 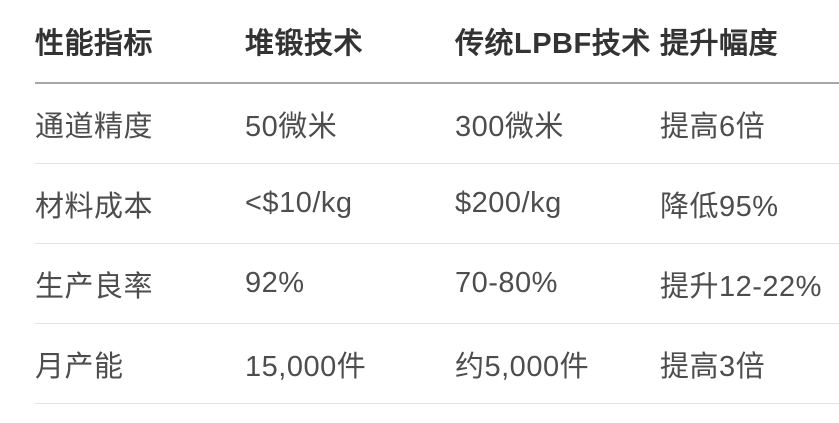 What do you see at coordinates (291, 126) in the screenshot?
I see `cell-stack-forging: 50微米` at bounding box center [291, 126].